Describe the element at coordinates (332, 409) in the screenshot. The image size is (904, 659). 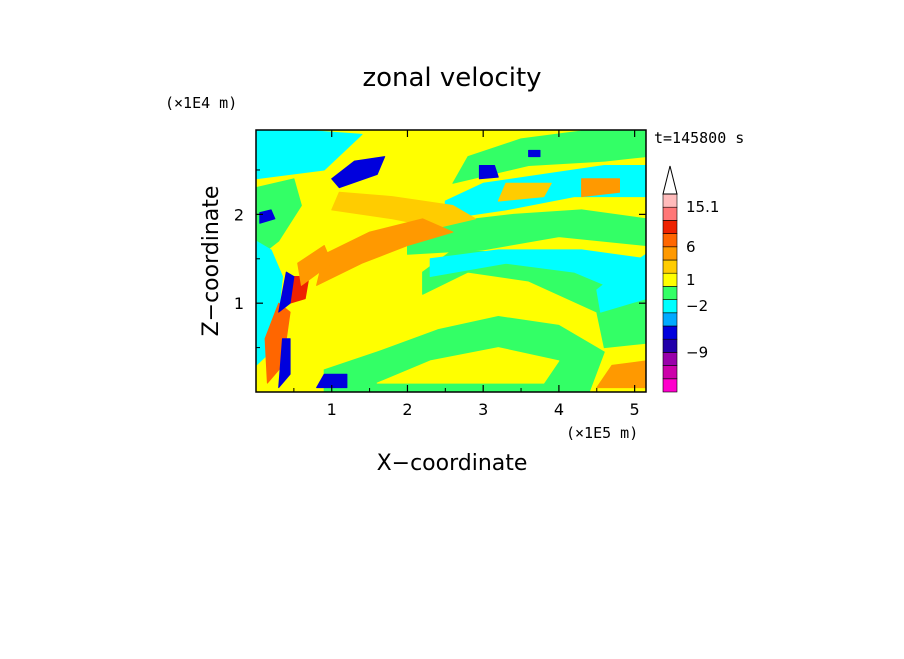
I see `x-tick-label: 1` at that location.